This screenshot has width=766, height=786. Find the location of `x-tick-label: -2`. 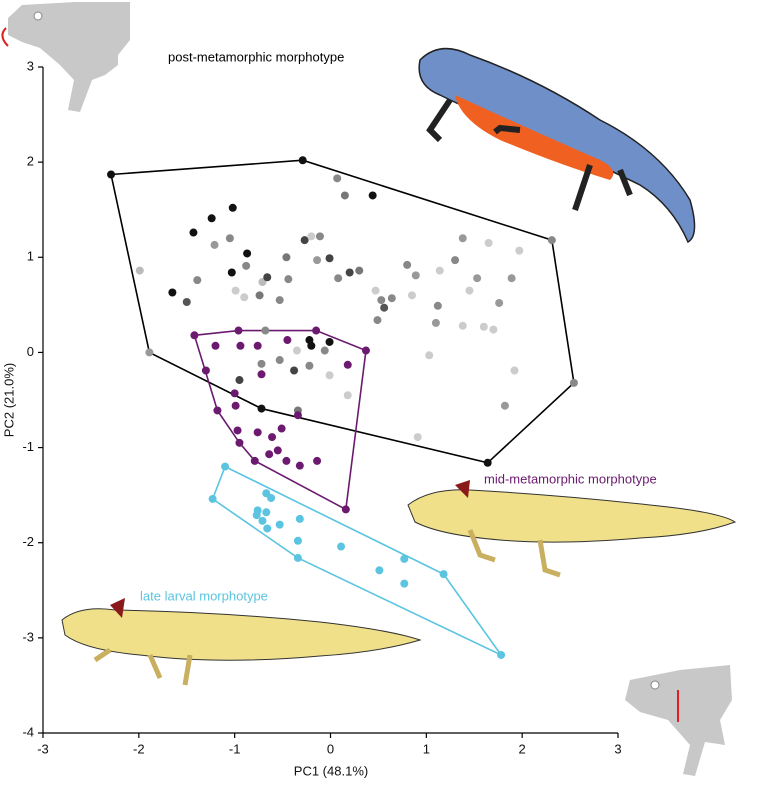

x-tick-label: -2 is located at coordinates (139, 748).